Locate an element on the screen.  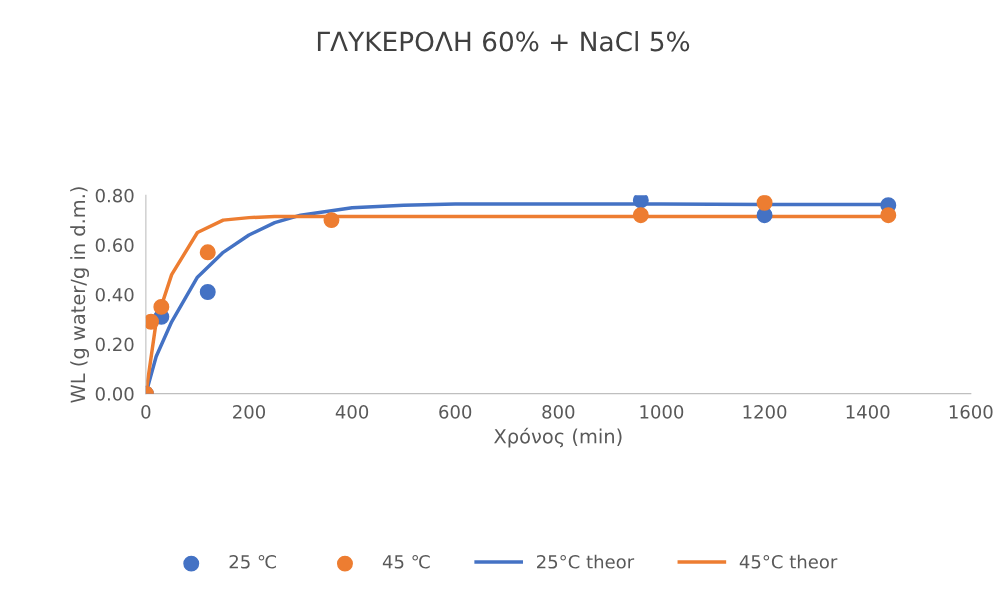
x-tick-label: 1400 is located at coordinates (868, 412).